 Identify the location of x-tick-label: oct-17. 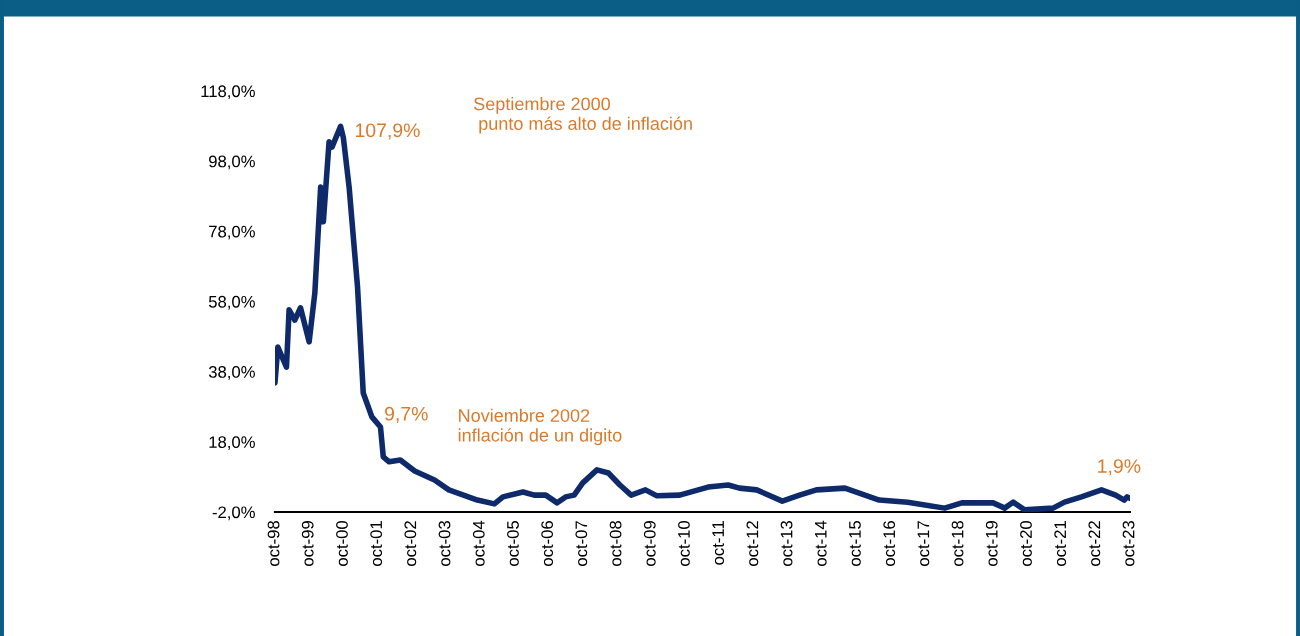
(923, 543).